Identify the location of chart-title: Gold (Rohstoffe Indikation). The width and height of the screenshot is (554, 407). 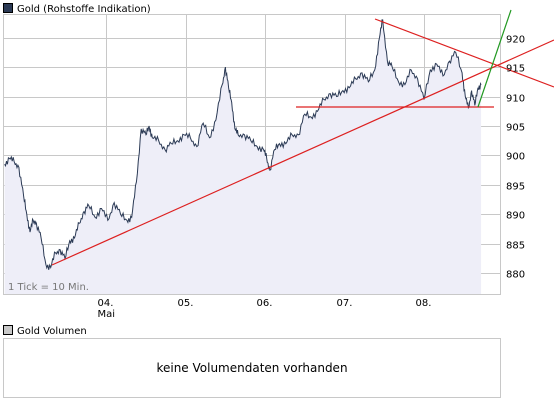
(77, 9).